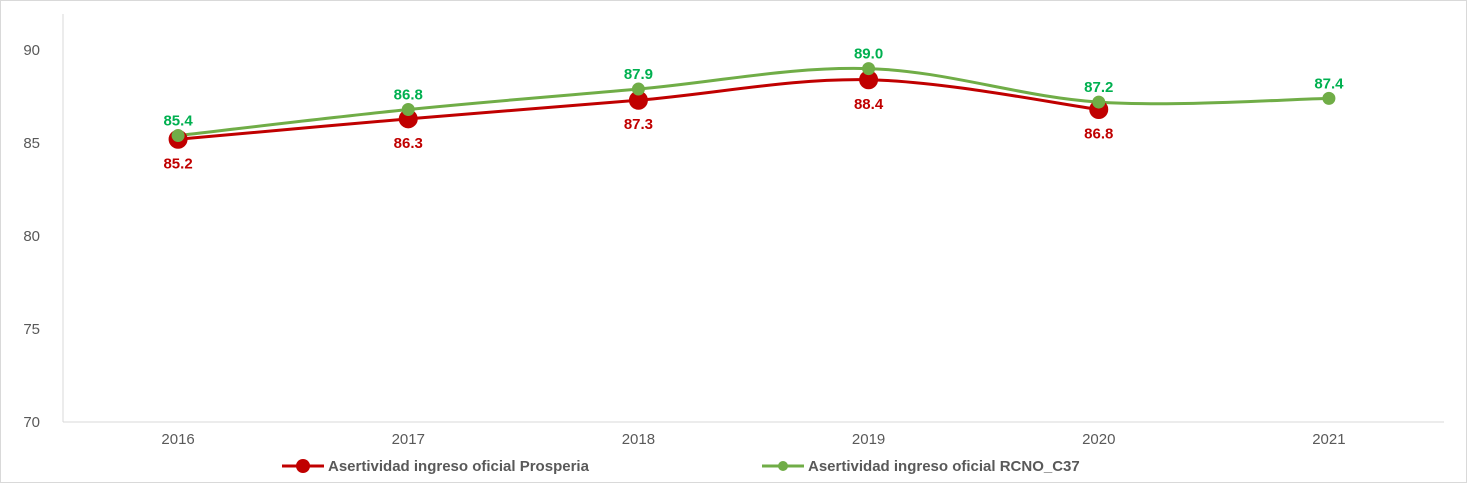 This screenshot has width=1469, height=485. Describe the element at coordinates (1098, 439) in the screenshot. I see `x-tick-label: 2020` at that location.